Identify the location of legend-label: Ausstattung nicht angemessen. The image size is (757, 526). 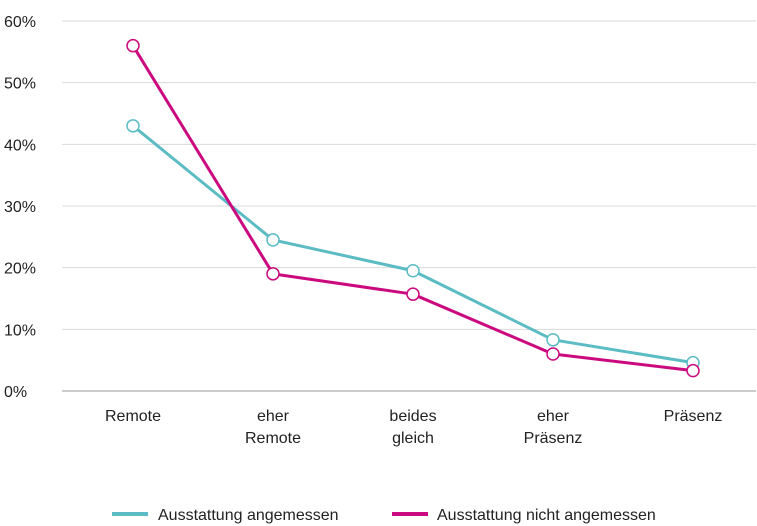
(546, 515).